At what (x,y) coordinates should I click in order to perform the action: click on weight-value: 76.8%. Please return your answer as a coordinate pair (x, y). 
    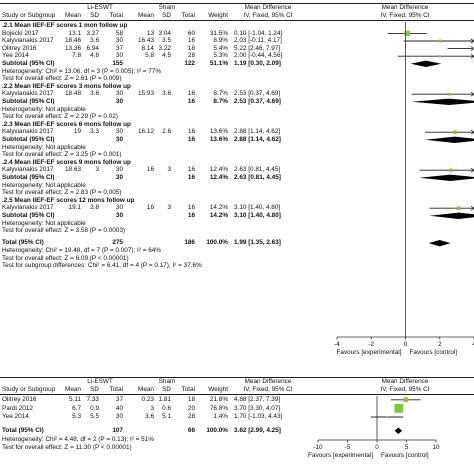
    Looking at the image, I should click on (218, 408).